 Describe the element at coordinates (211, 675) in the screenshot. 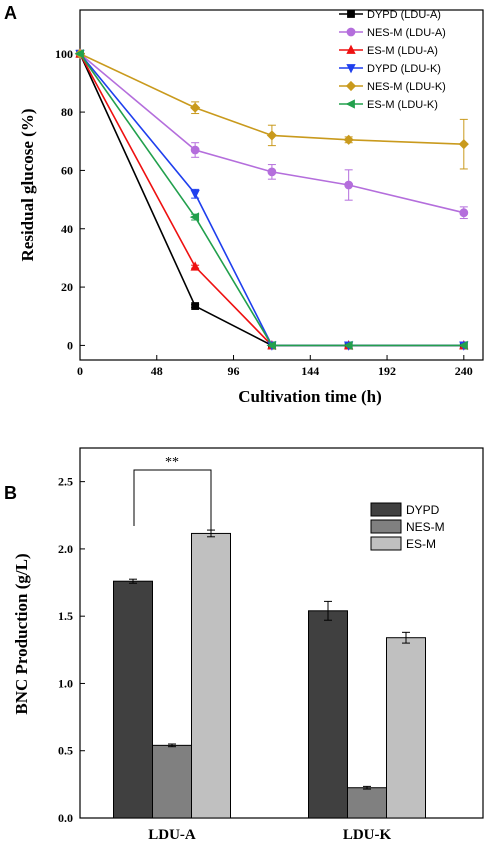

I see `bar-es-m-ldu-a` at that location.